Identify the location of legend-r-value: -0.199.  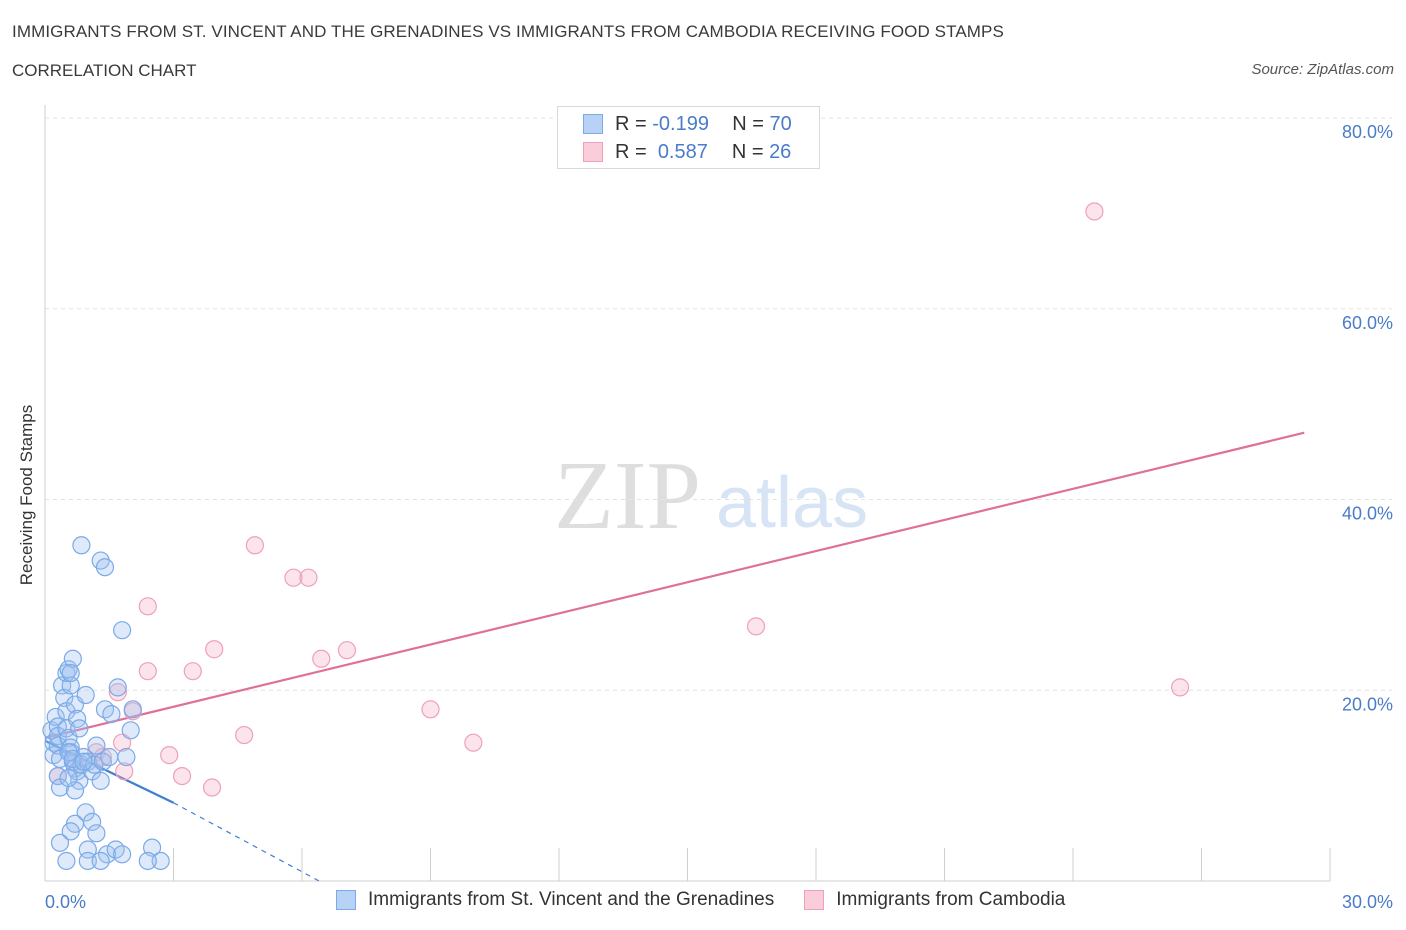
(680, 123).